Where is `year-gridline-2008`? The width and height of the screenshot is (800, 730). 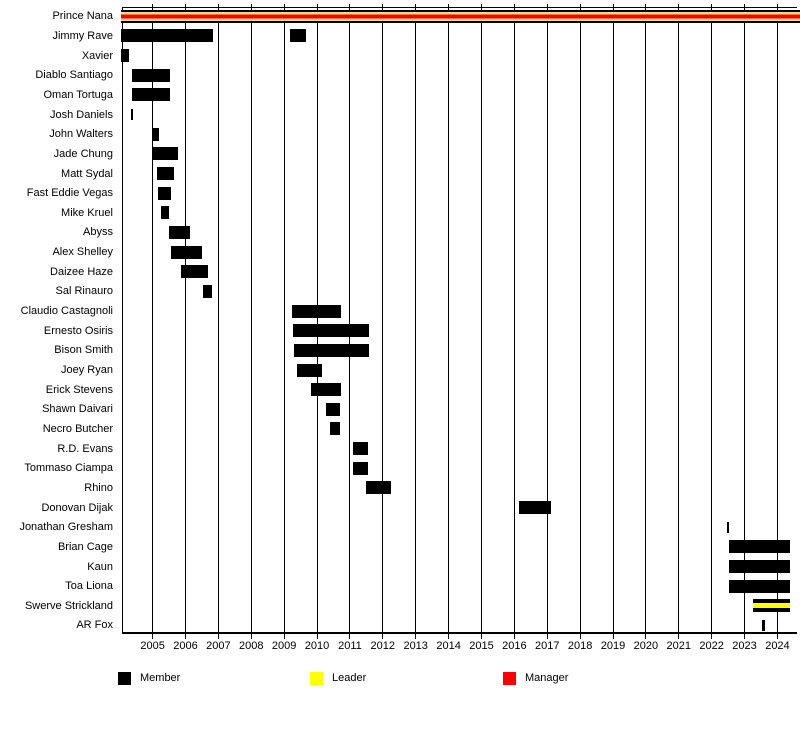
year-gridline-2008 is located at coordinates (251, 318).